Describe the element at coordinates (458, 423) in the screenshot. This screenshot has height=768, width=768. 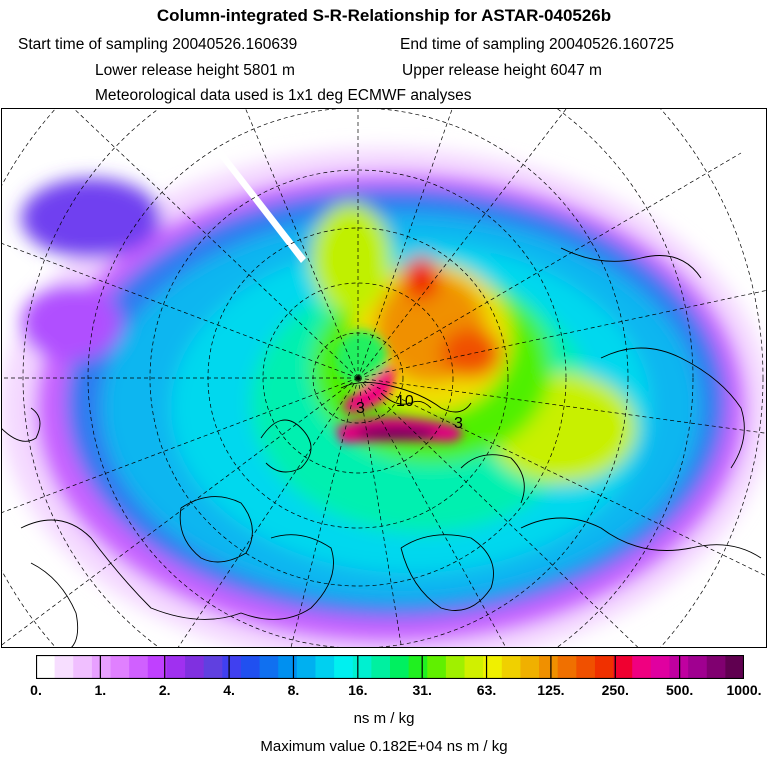
I see `contour-label-3: 3` at that location.